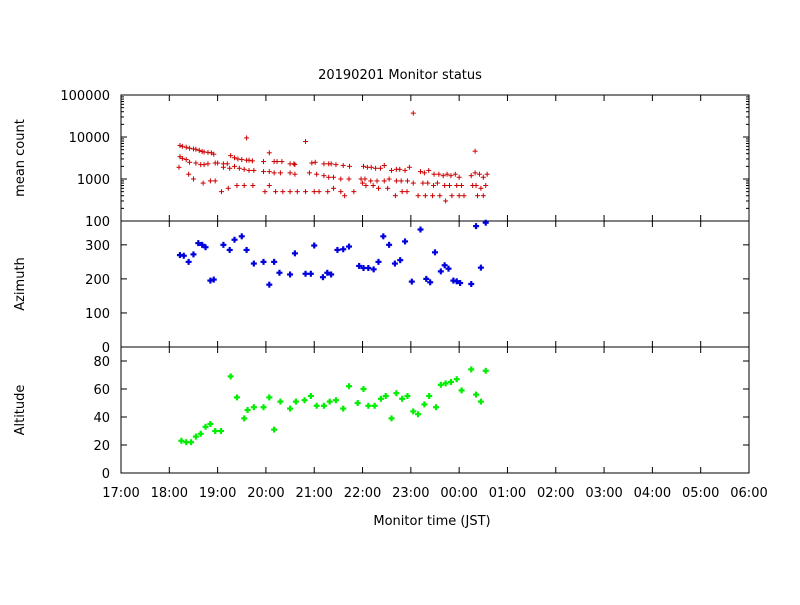 This screenshot has height=605, width=800. Describe the element at coordinates (603, 493) in the screenshot. I see `x-tick-label: 03:00` at that location.